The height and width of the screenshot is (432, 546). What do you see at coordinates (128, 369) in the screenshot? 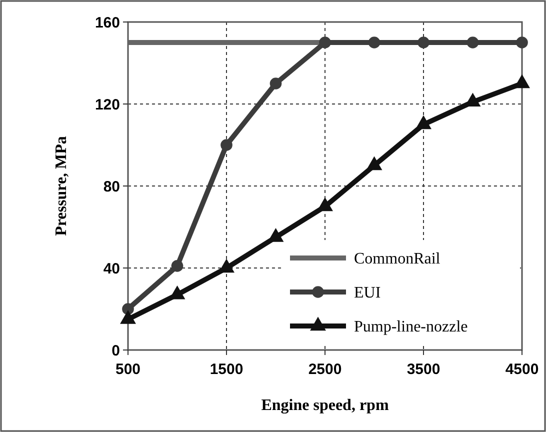
I see `x-tick-label: 500` at bounding box center [128, 369].